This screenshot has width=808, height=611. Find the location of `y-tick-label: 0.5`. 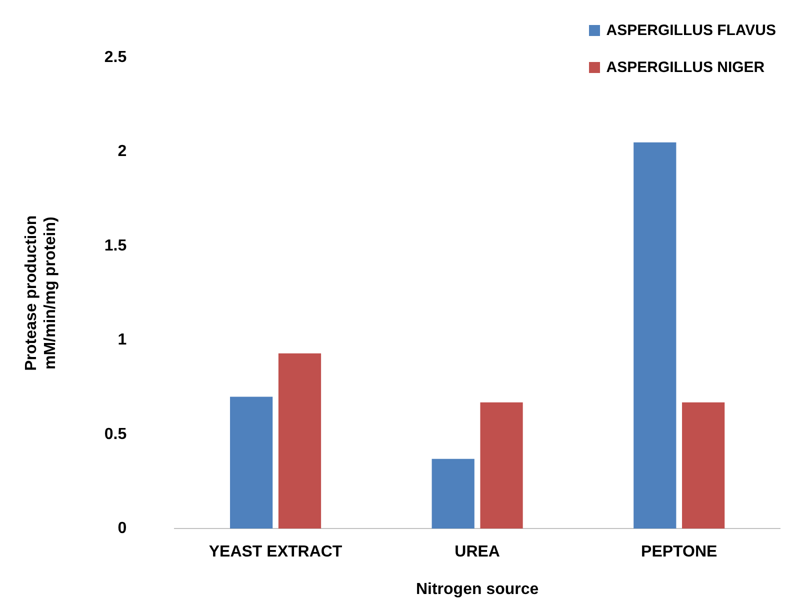

y-tick-label: 0.5 is located at coordinates (115, 434).